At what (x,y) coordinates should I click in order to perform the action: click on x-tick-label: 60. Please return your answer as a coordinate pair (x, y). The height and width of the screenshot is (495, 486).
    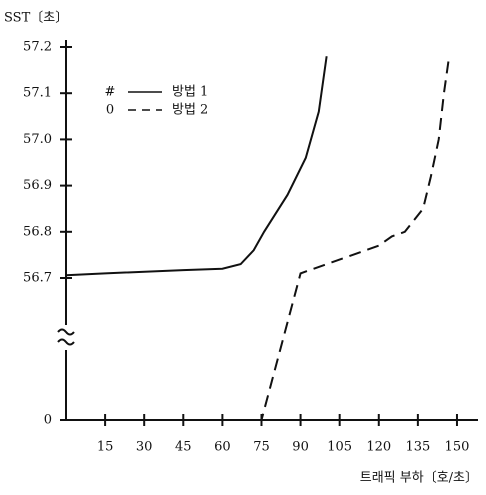
    Looking at the image, I should click on (222, 447).